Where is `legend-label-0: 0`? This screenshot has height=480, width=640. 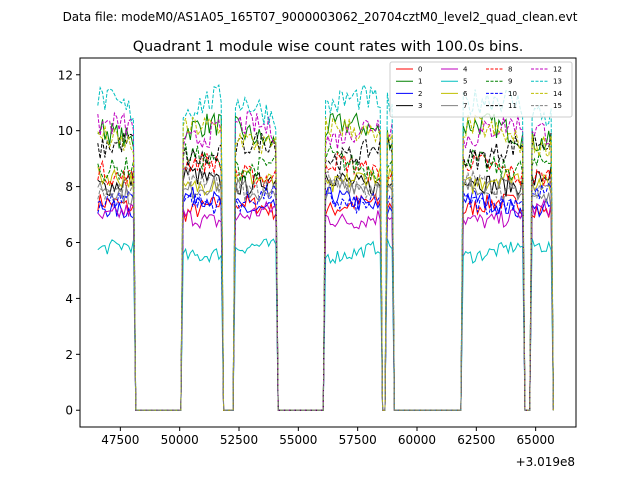
legend-label-0: 0 is located at coordinates (420, 70).